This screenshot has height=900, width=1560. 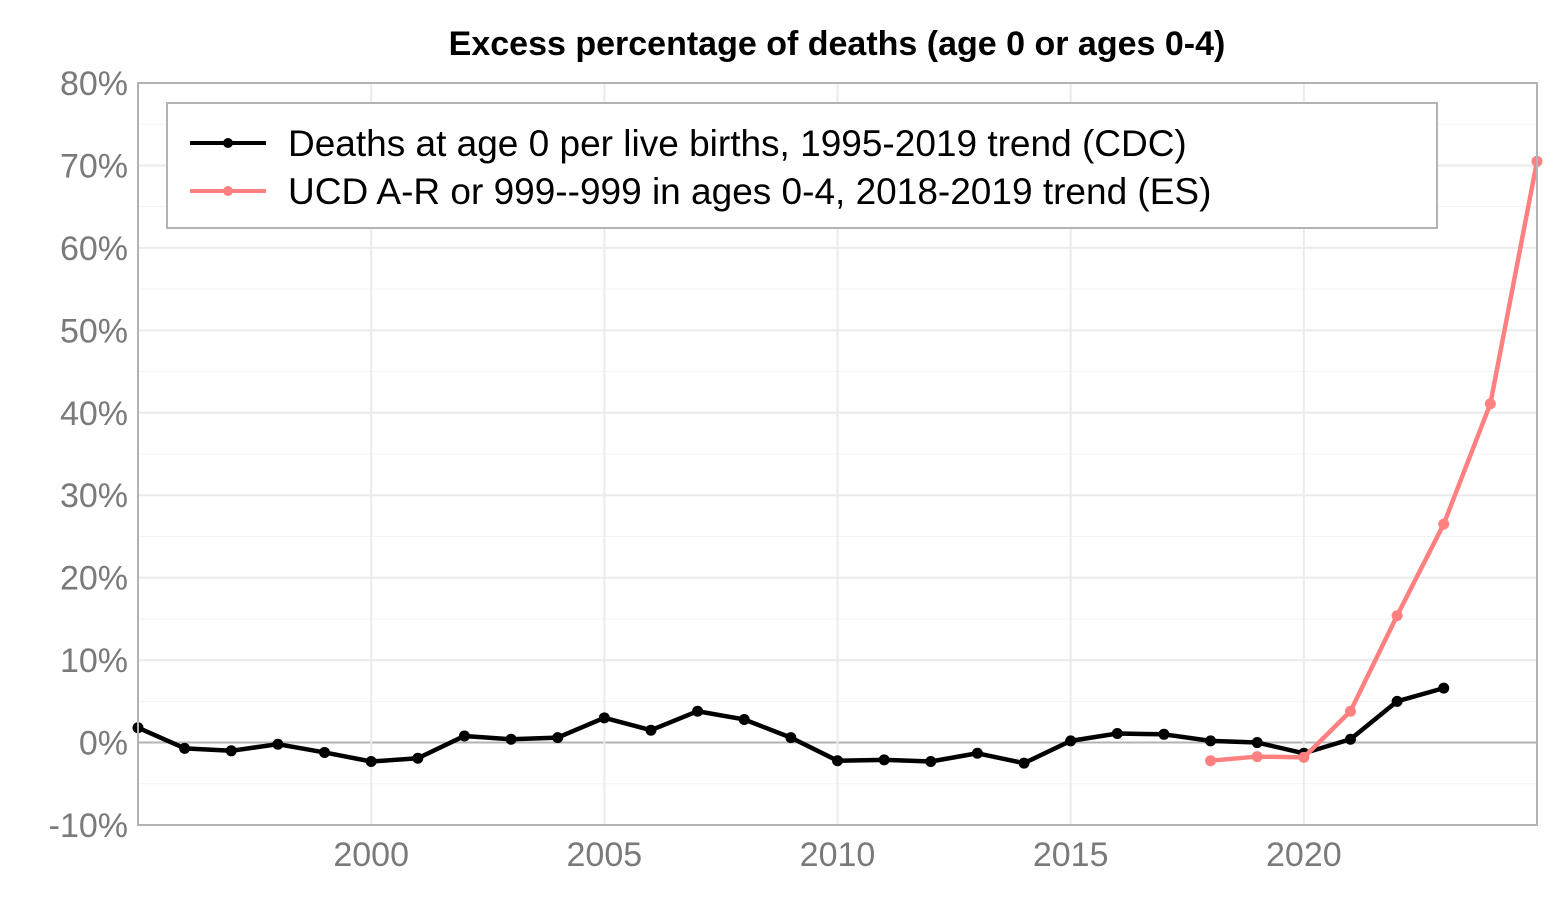 I want to click on x-tick-label: 2015, so click(x=1071, y=855).